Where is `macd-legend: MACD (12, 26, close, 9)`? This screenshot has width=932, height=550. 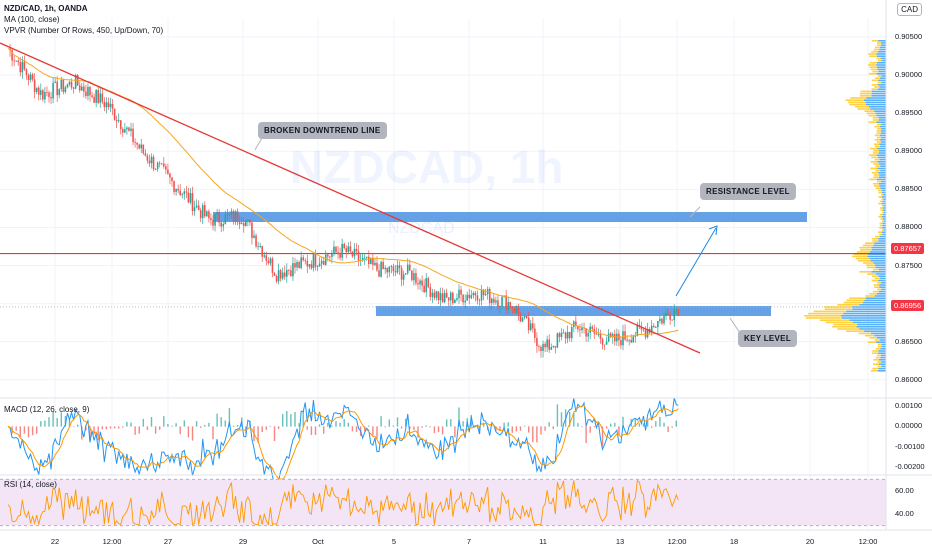 macd-legend: MACD (12, 26, close, 9) is located at coordinates (47, 409).